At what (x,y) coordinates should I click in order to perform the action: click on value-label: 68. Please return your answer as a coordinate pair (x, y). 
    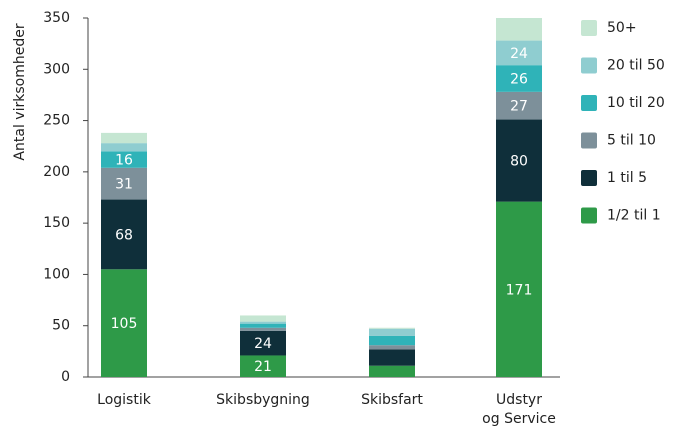
    Looking at the image, I should click on (124, 235).